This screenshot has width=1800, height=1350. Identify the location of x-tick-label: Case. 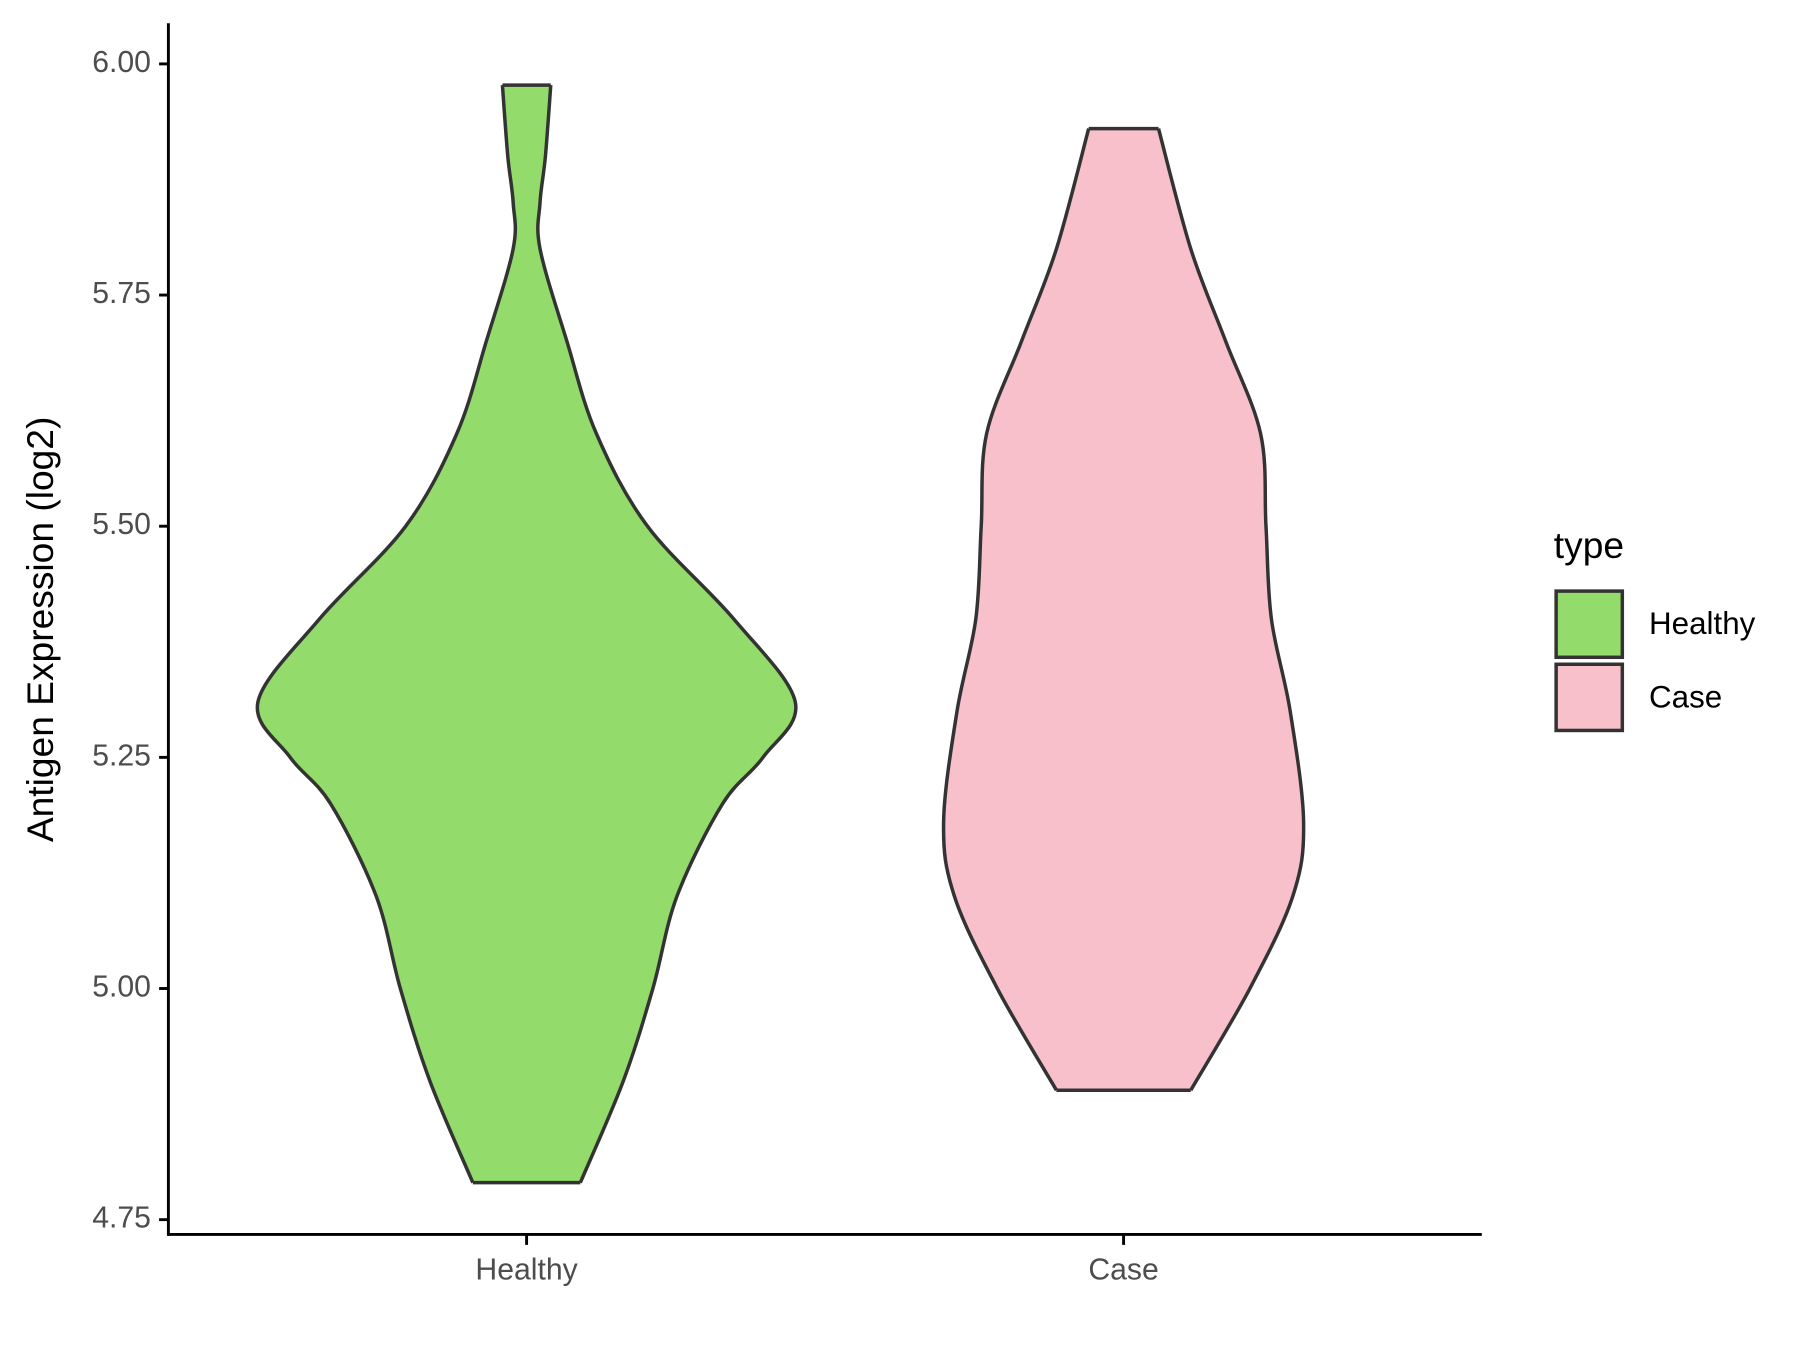
(1123, 1270).